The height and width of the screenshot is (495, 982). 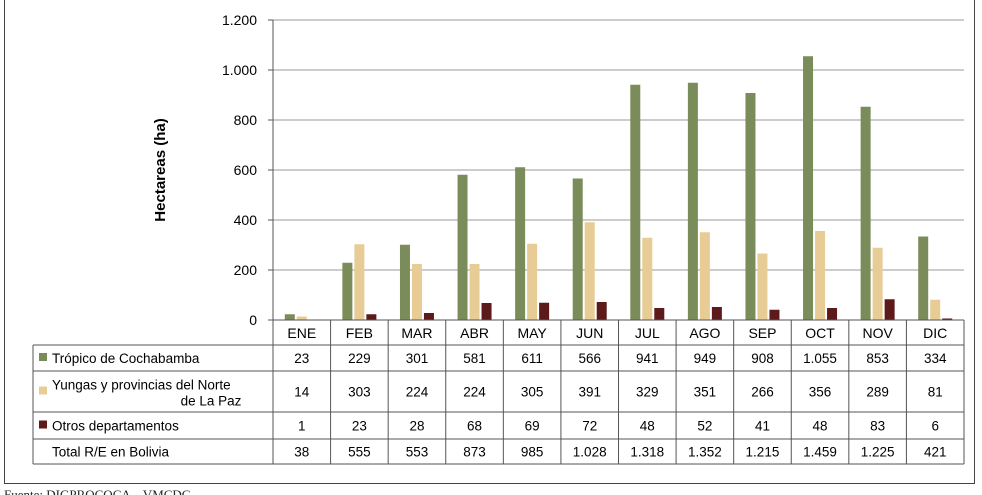 I want to click on x-tick-label: AGO, so click(x=704, y=333).